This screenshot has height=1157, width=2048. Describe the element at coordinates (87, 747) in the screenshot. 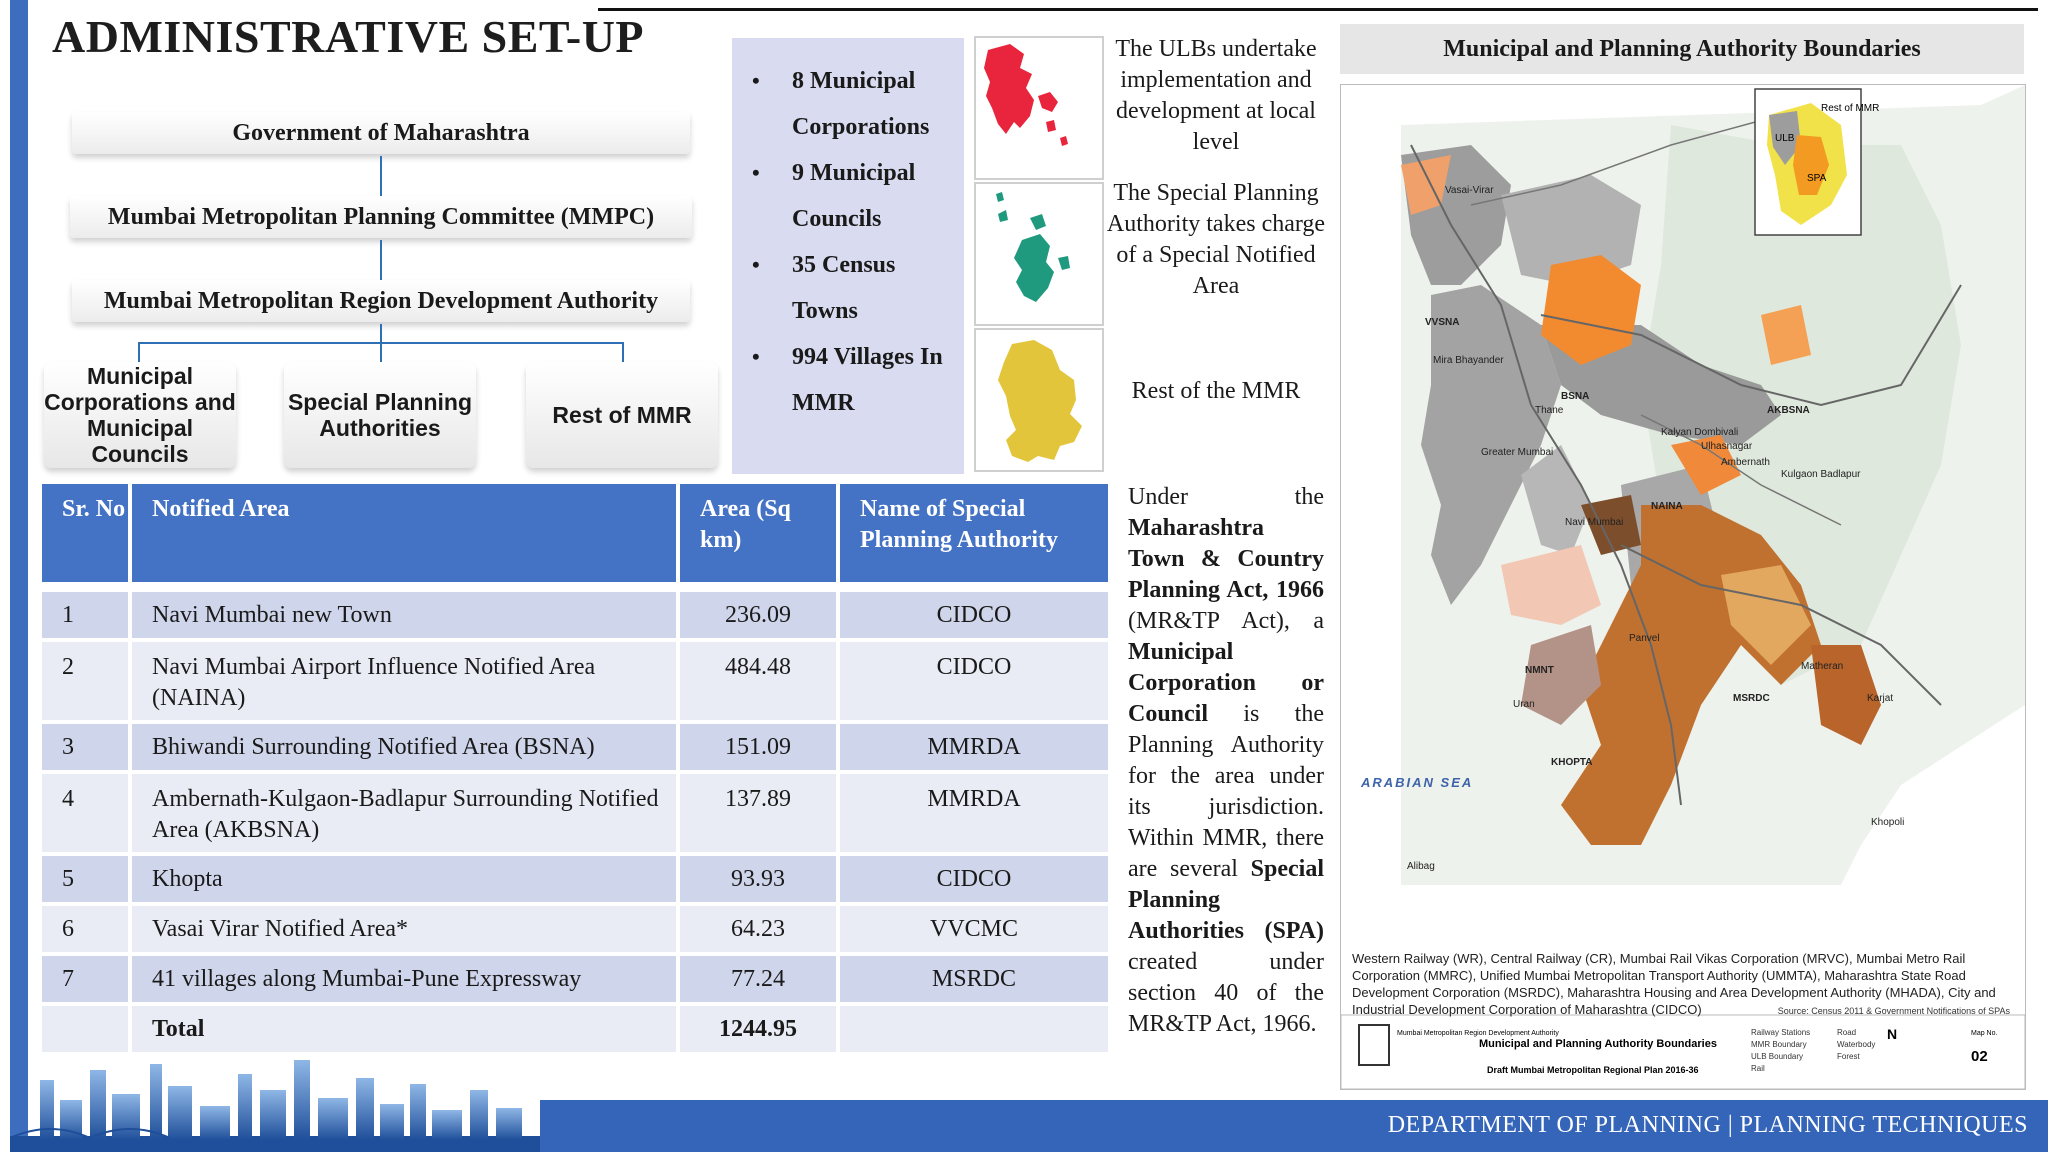

I see `cell-sr: 3` at that location.